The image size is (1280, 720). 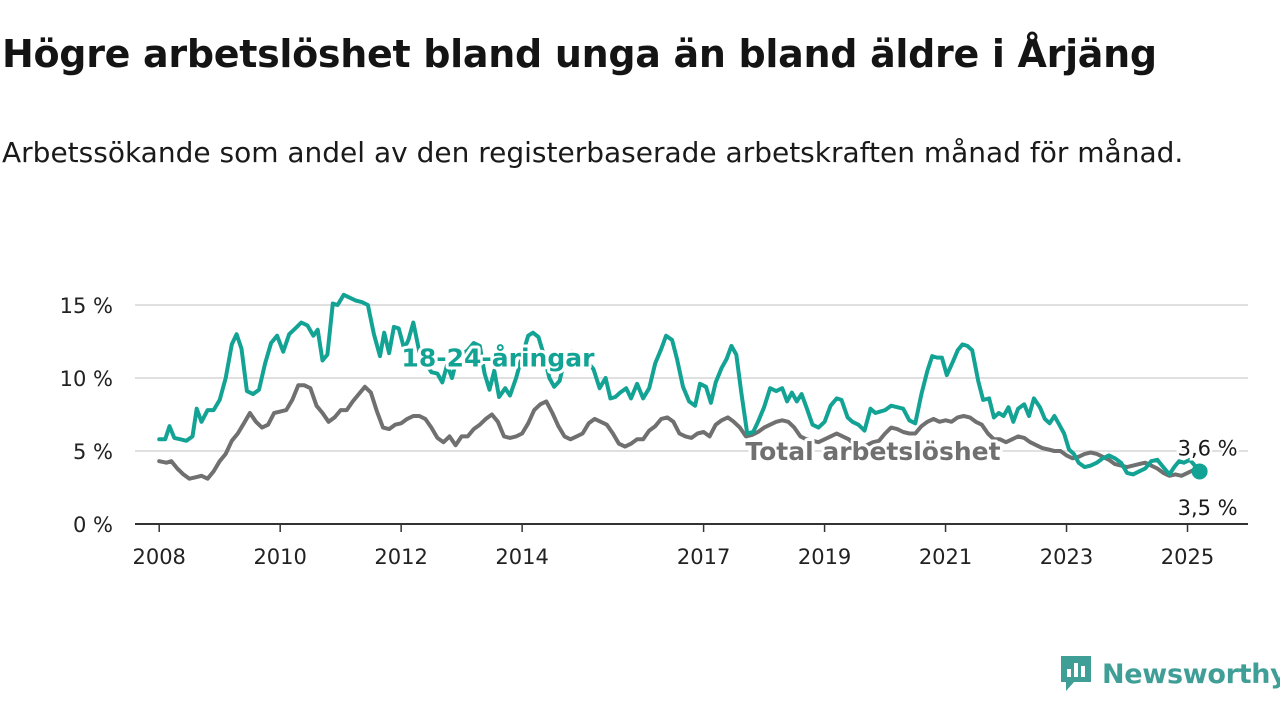 What do you see at coordinates (1208, 508) in the screenshot?
I see `end-value-label: 3,5 %` at bounding box center [1208, 508].